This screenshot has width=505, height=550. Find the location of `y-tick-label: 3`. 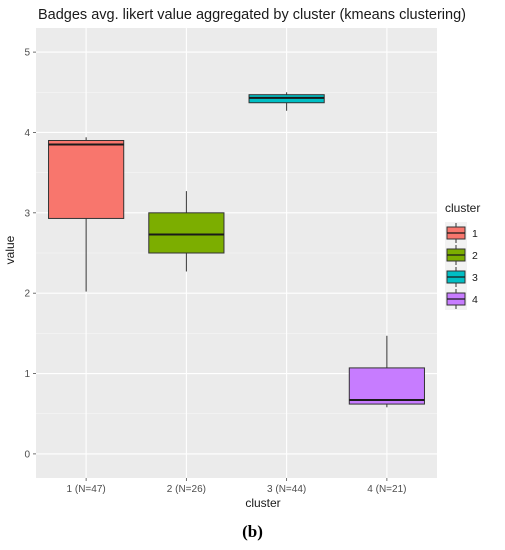

y-tick-label: 3 is located at coordinates (27, 213).